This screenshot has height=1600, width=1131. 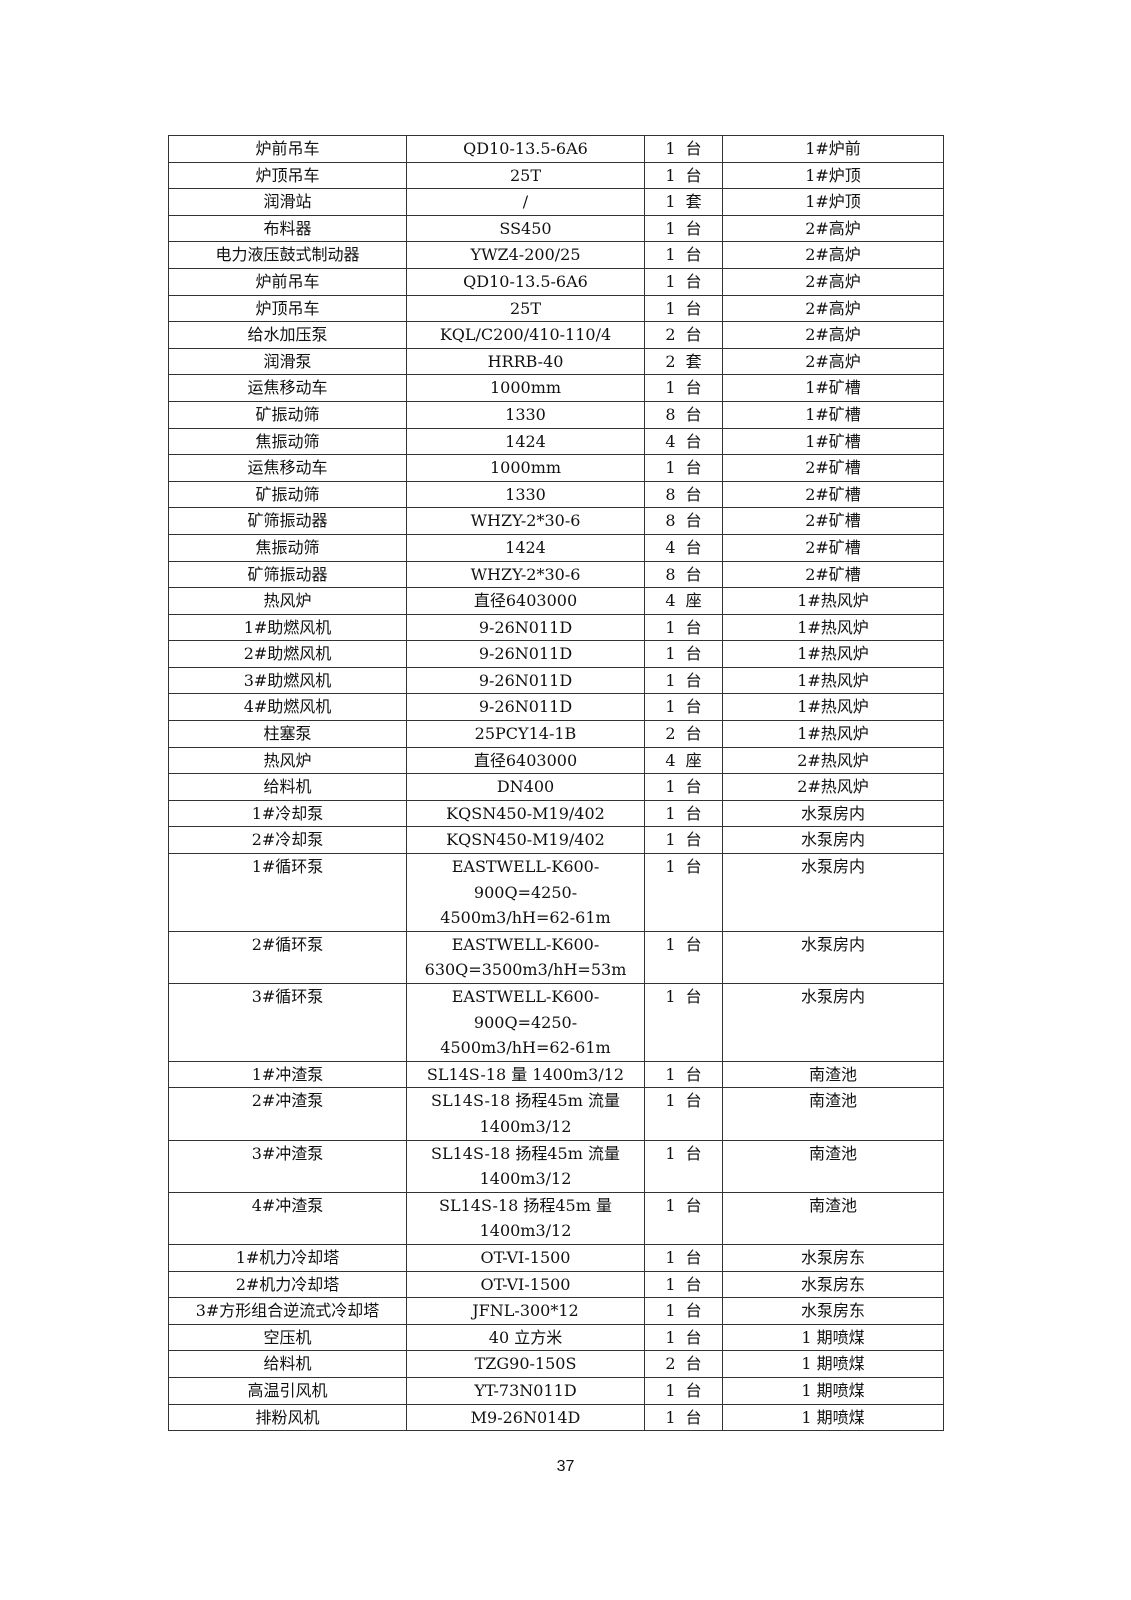 I want to click on table-row: 矿振动筛 1330 8 台 1#矿槽, so click(x=556, y=414).